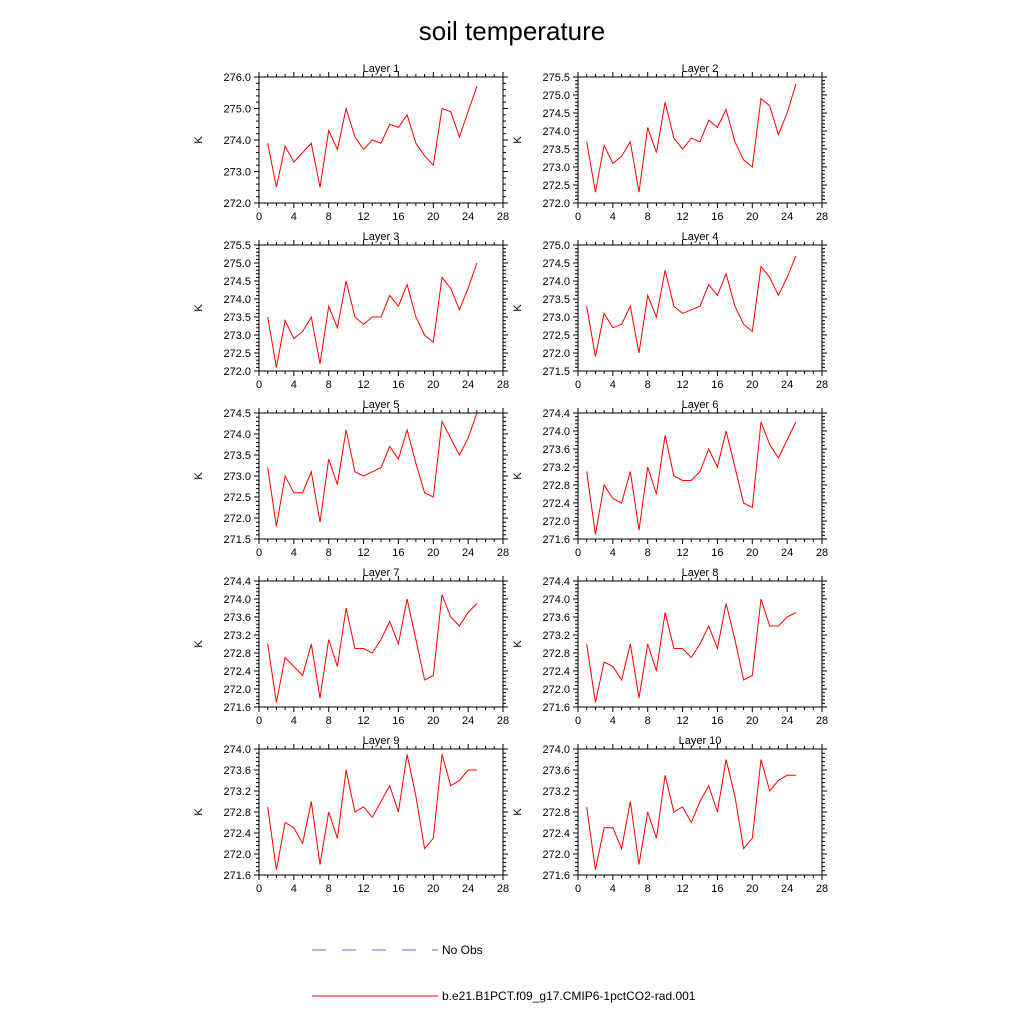 The width and height of the screenshot is (1024, 1024). I want to click on y-tick-label: 273.5, so click(556, 150).